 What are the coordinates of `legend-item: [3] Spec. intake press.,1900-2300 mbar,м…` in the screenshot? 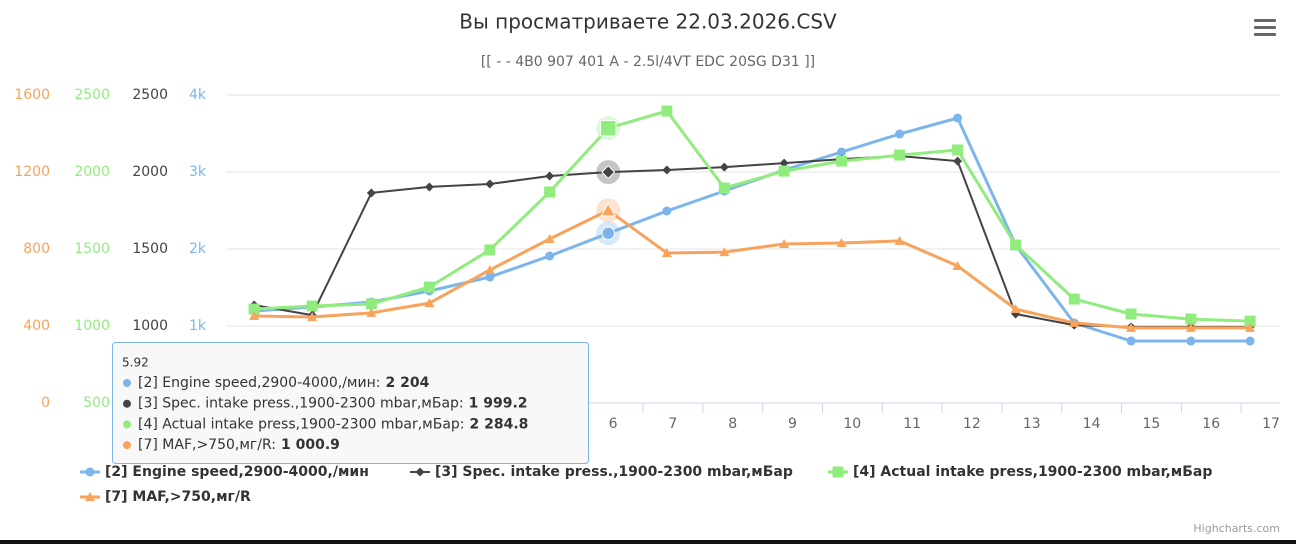 It's located at (601, 472).